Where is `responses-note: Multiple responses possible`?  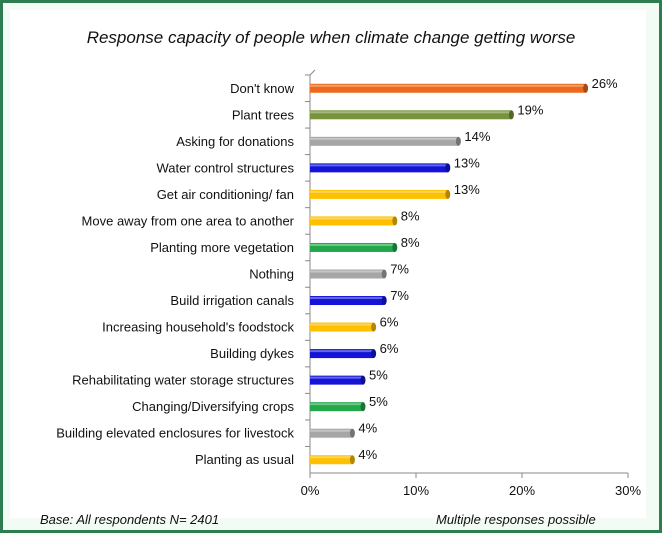
responses-note: Multiple responses possible is located at coordinates (516, 519).